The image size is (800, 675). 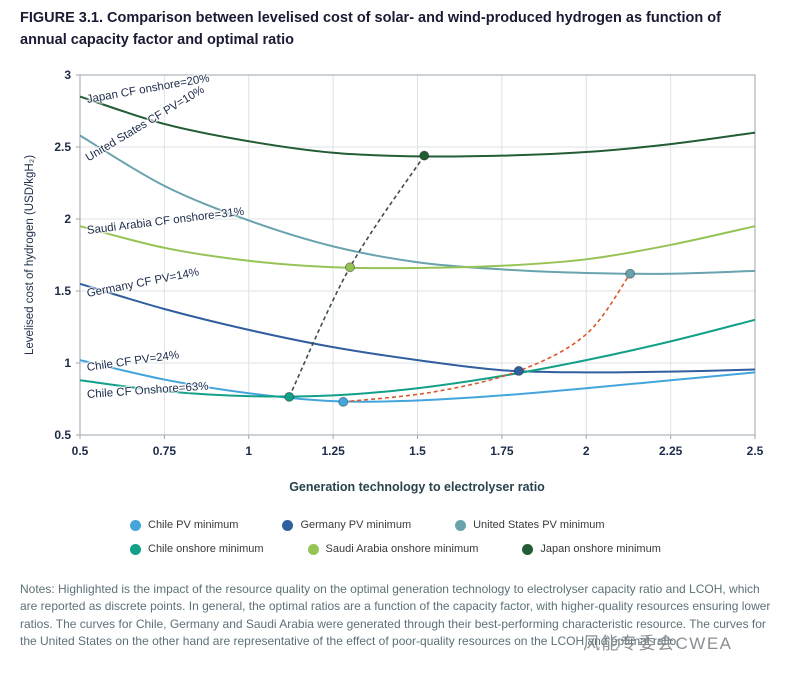 I want to click on legend-label: Saudi Arabia onshore minimum, so click(x=402, y=549).